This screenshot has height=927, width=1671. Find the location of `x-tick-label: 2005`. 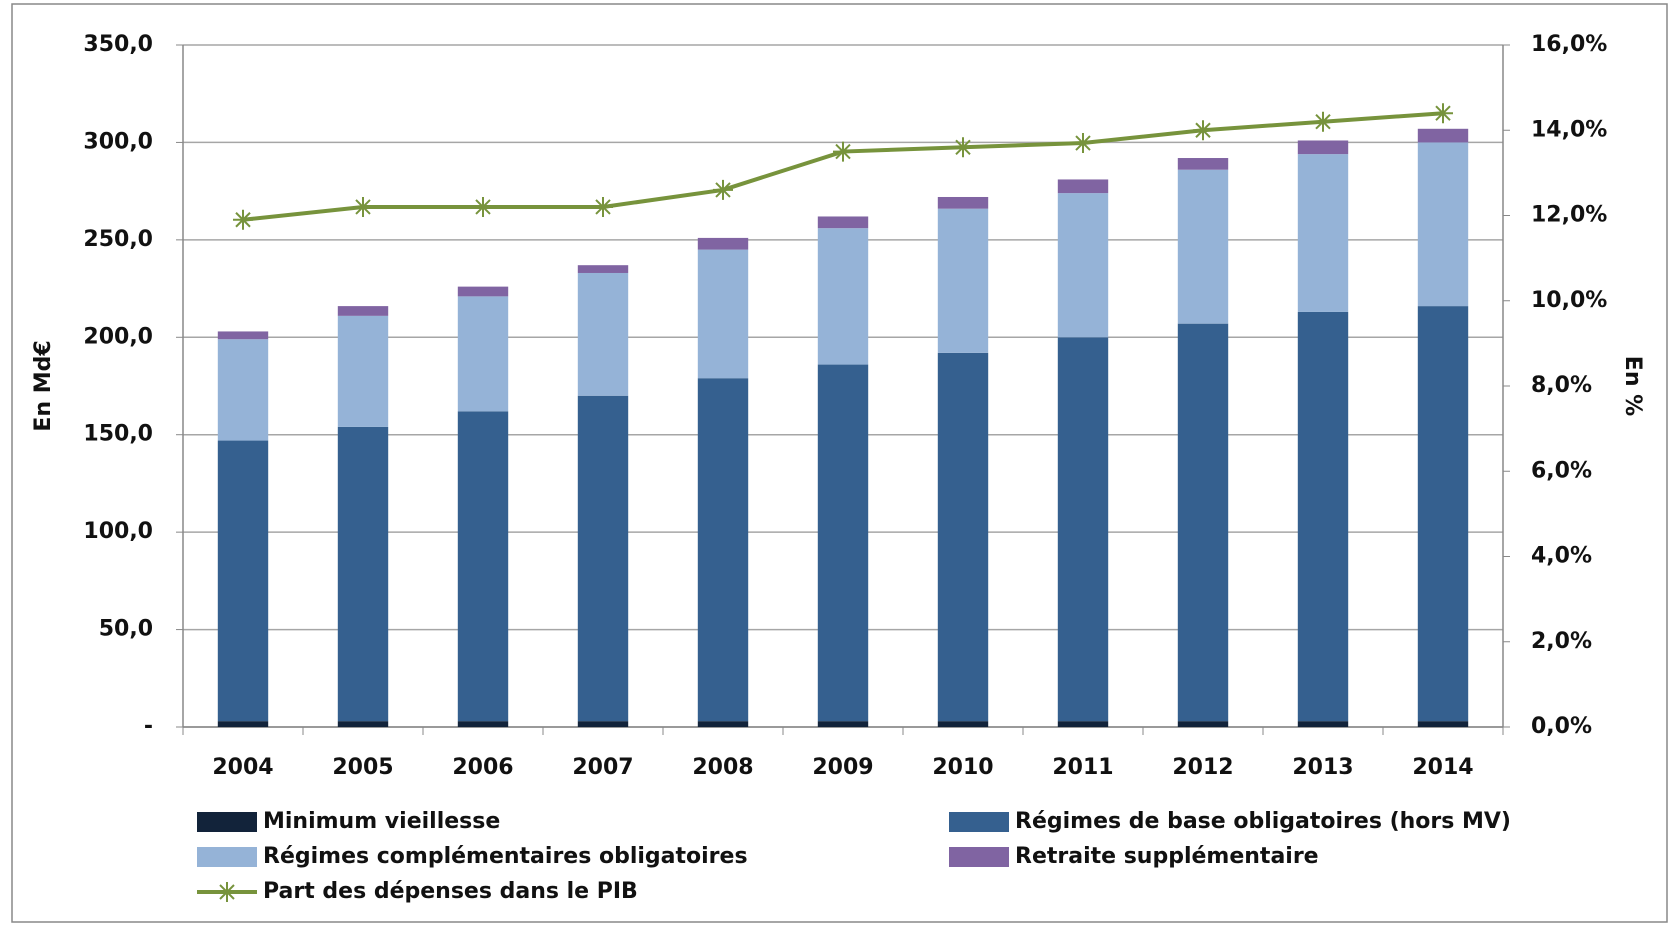

x-tick-label: 2005 is located at coordinates (362, 767).